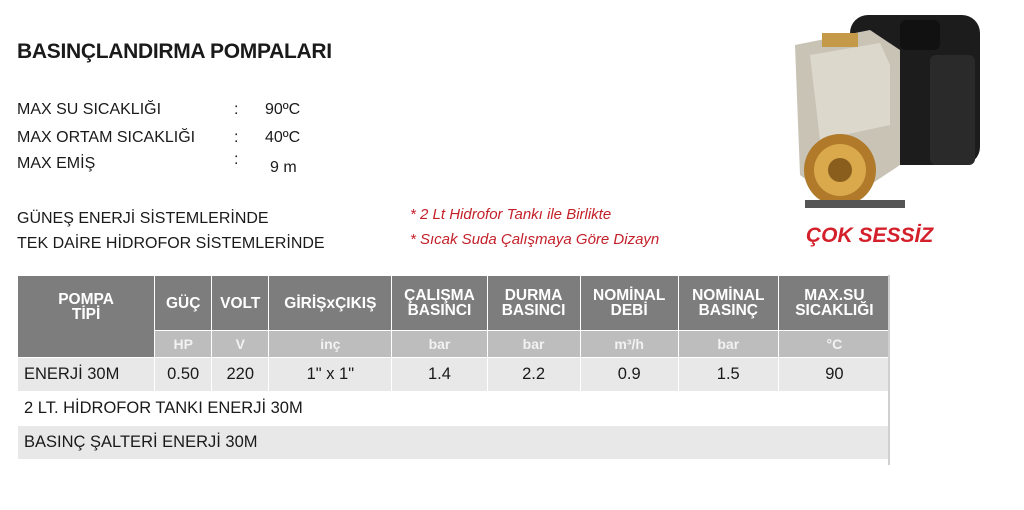  I want to click on value-cell: 1.4, so click(439, 374).